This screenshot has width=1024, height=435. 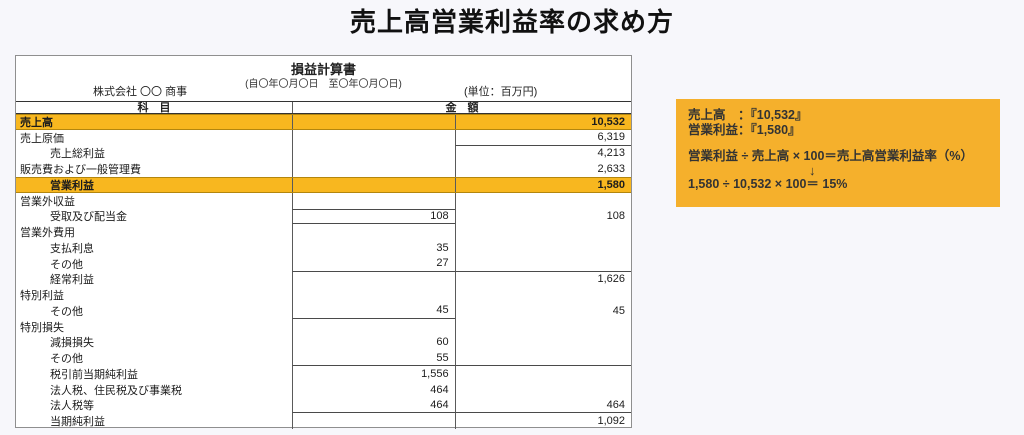 I want to click on table-row: 当期純利益 1,092, so click(x=323, y=421).